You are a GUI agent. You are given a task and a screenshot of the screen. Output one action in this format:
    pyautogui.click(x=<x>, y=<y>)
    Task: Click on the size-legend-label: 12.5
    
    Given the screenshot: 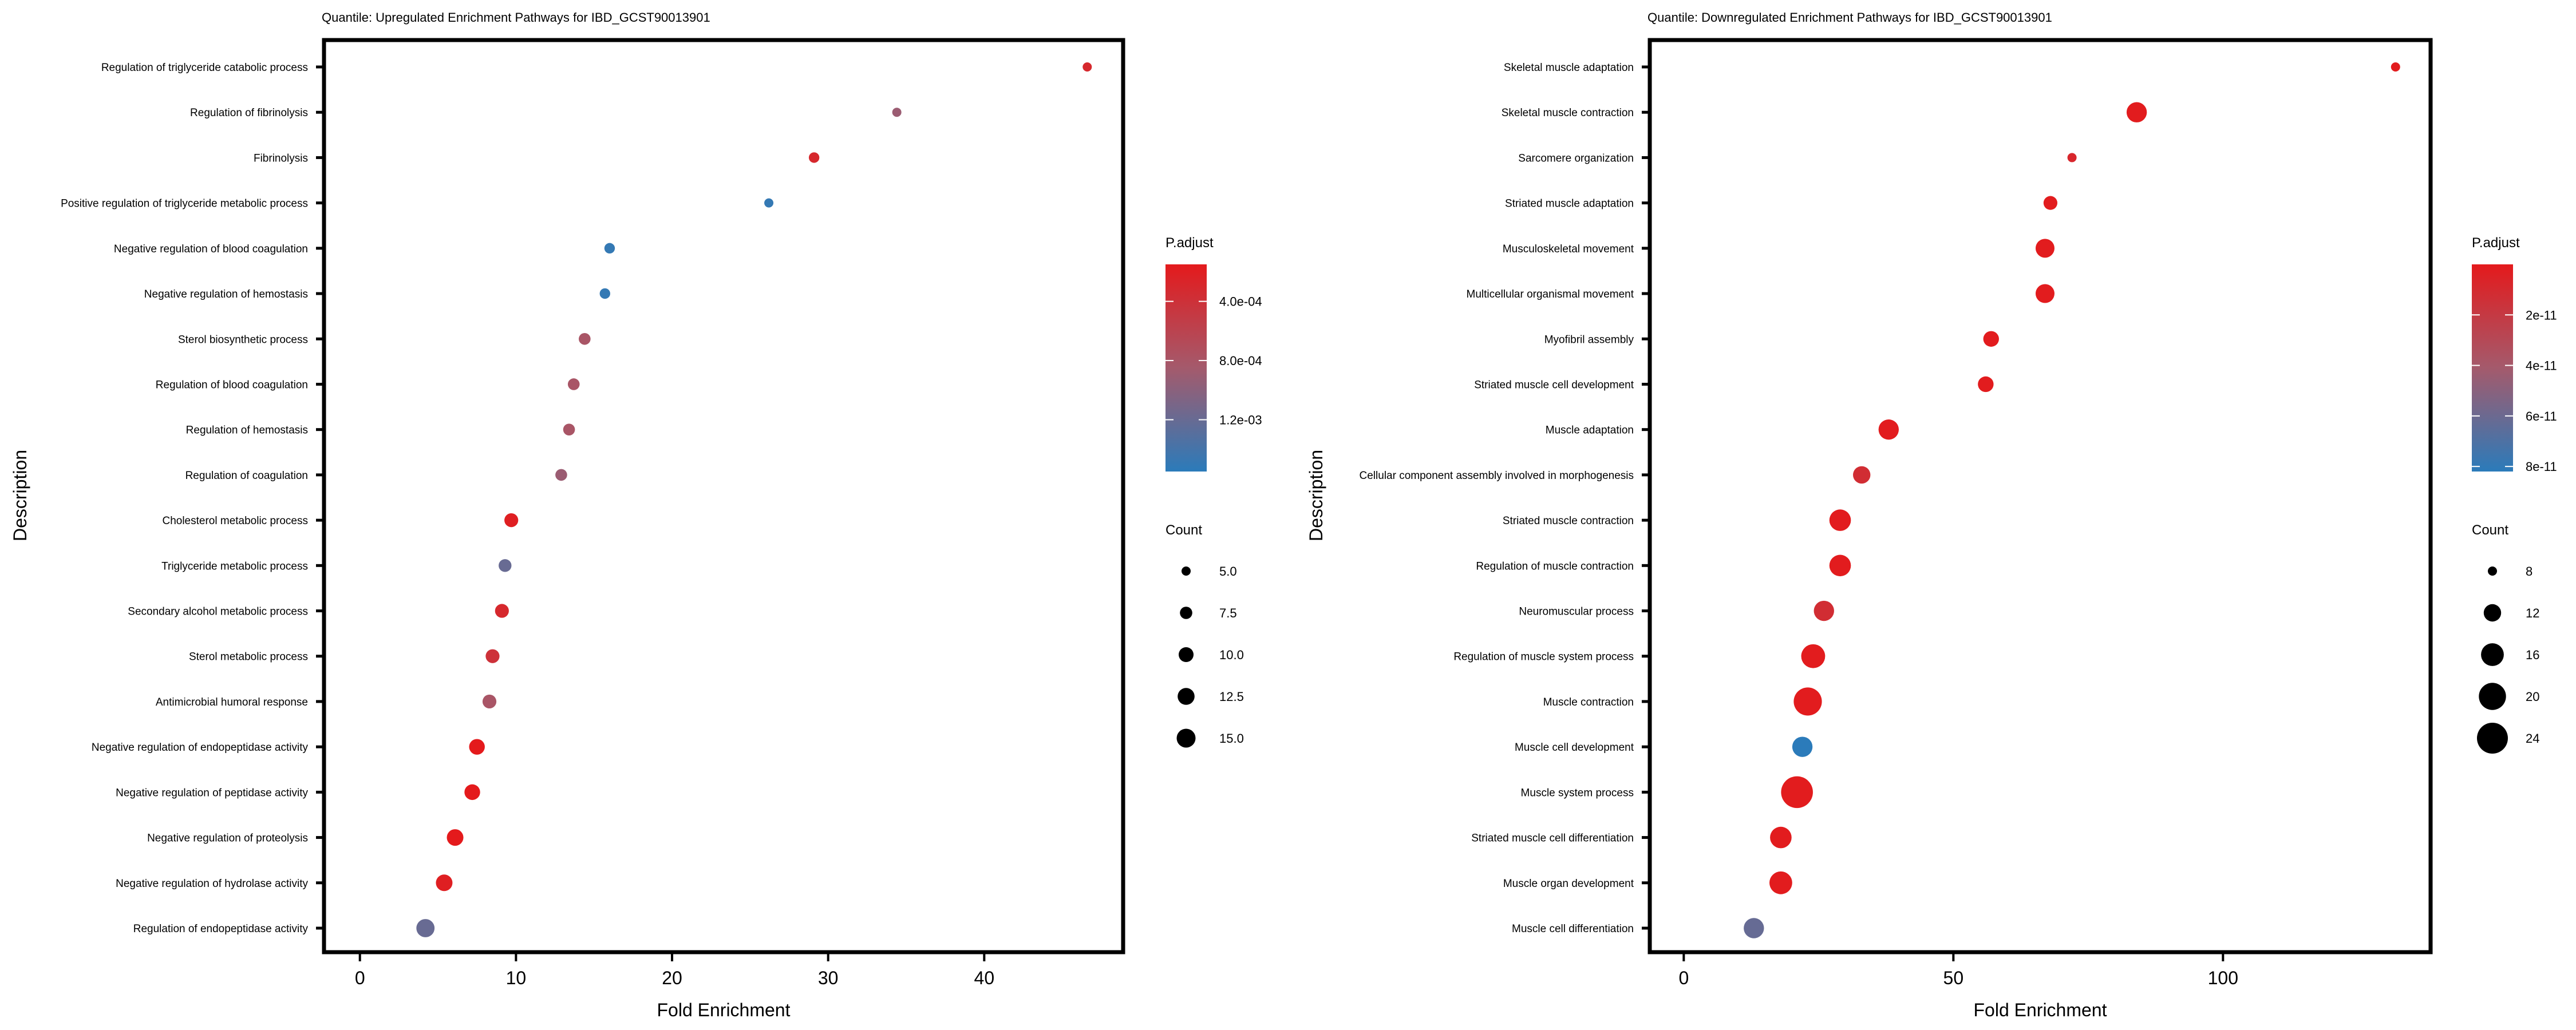 What is the action you would take?
    pyautogui.click(x=1231, y=697)
    